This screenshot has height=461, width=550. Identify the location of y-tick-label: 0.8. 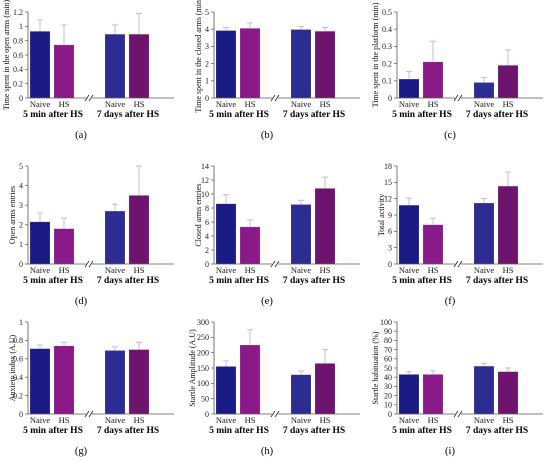
(18, 340).